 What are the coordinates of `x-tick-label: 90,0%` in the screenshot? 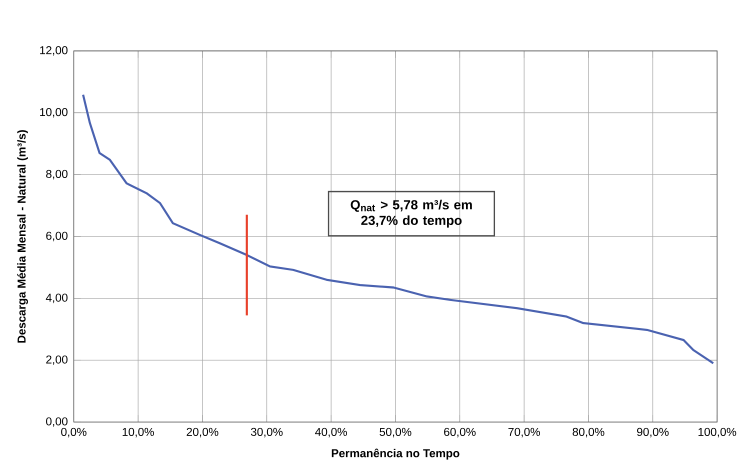 It's located at (653, 433).